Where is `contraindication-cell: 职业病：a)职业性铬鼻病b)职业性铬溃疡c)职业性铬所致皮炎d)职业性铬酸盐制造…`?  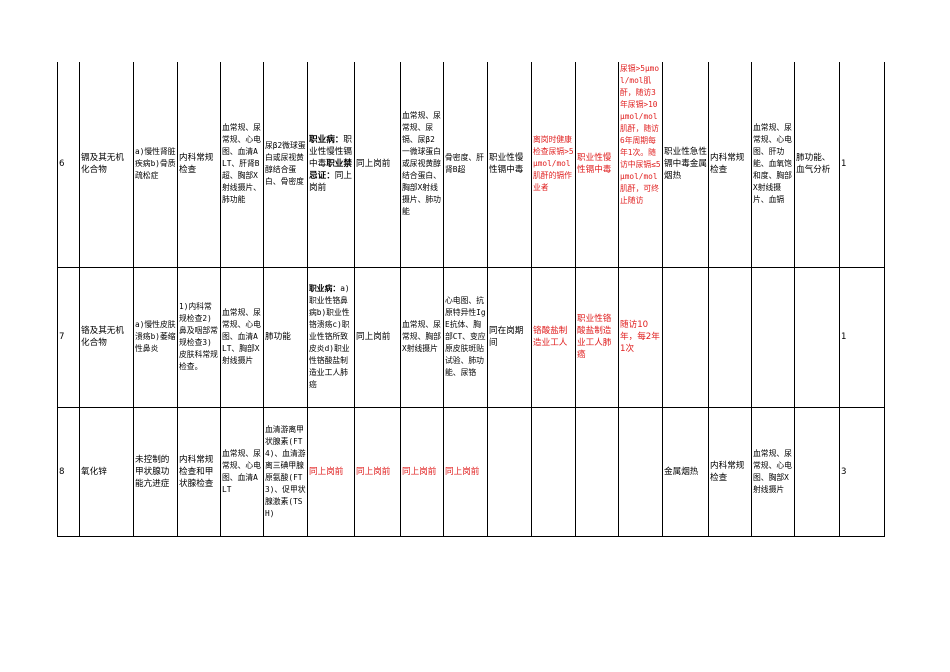
contraindication-cell: 职业病：a)职业性铬鼻病b)职业性铬溃疡c)职业性铬所致皮炎d)职业性铬酸盐制造… is located at coordinates (331, 337).